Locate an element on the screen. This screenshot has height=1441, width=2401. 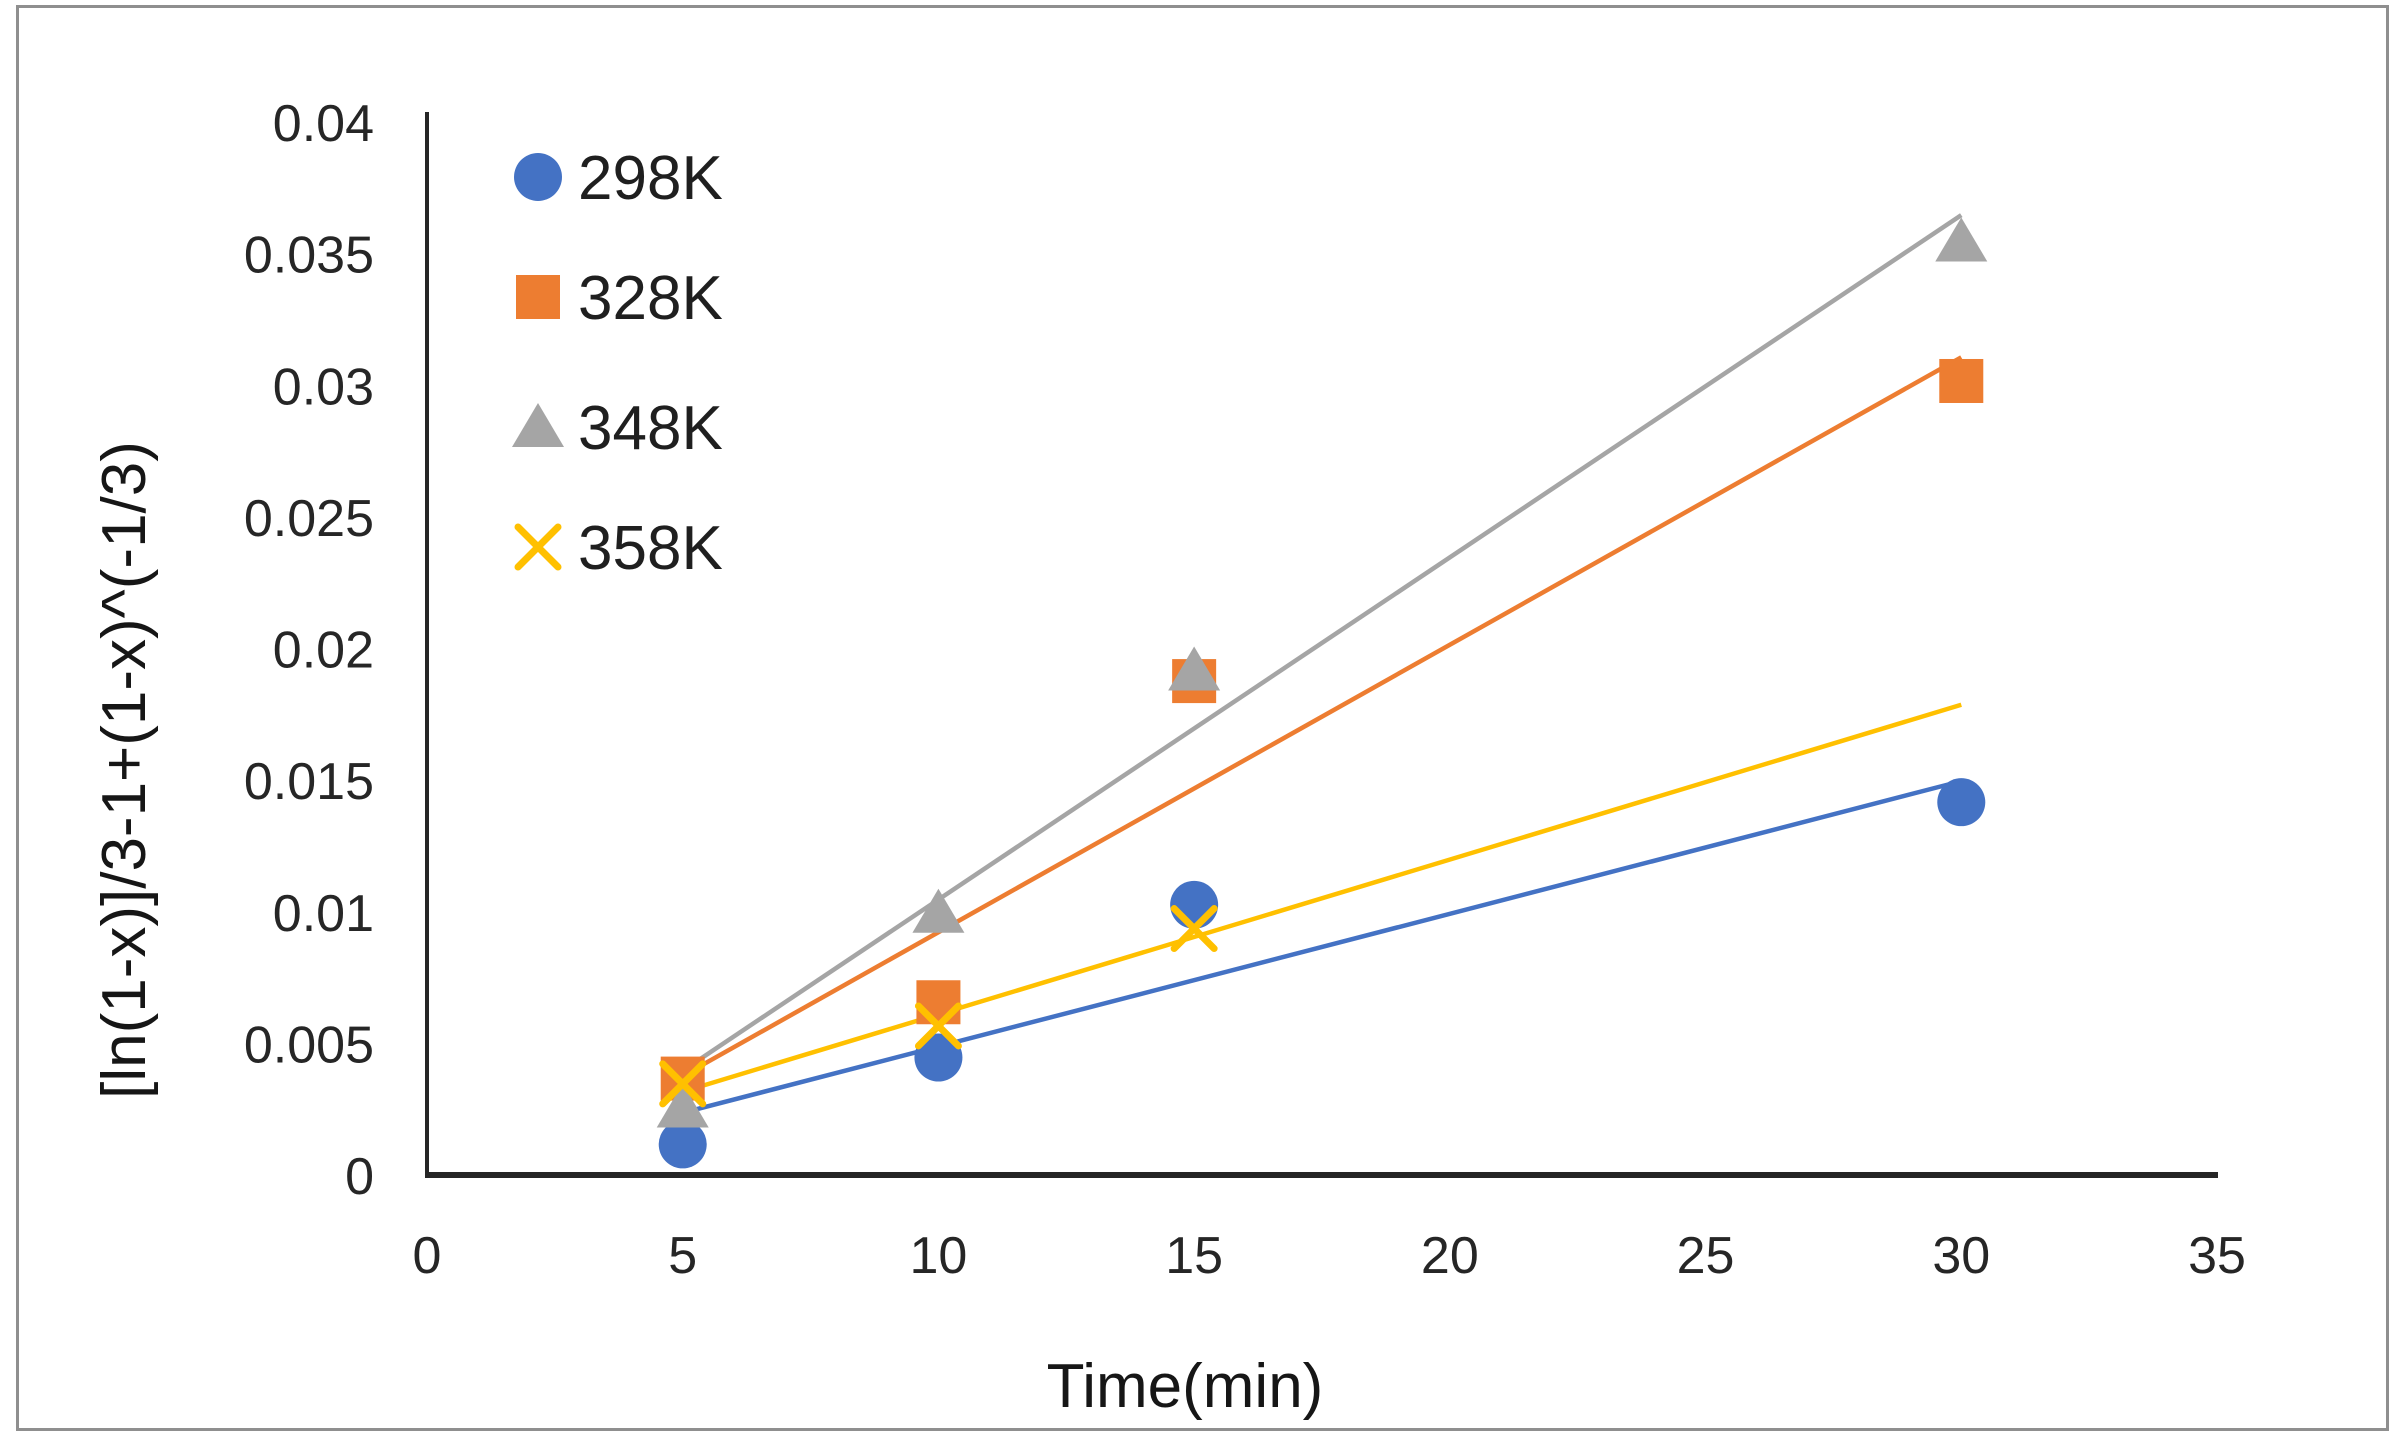
y-tick-label: 0.035 is located at coordinates (309, 256).